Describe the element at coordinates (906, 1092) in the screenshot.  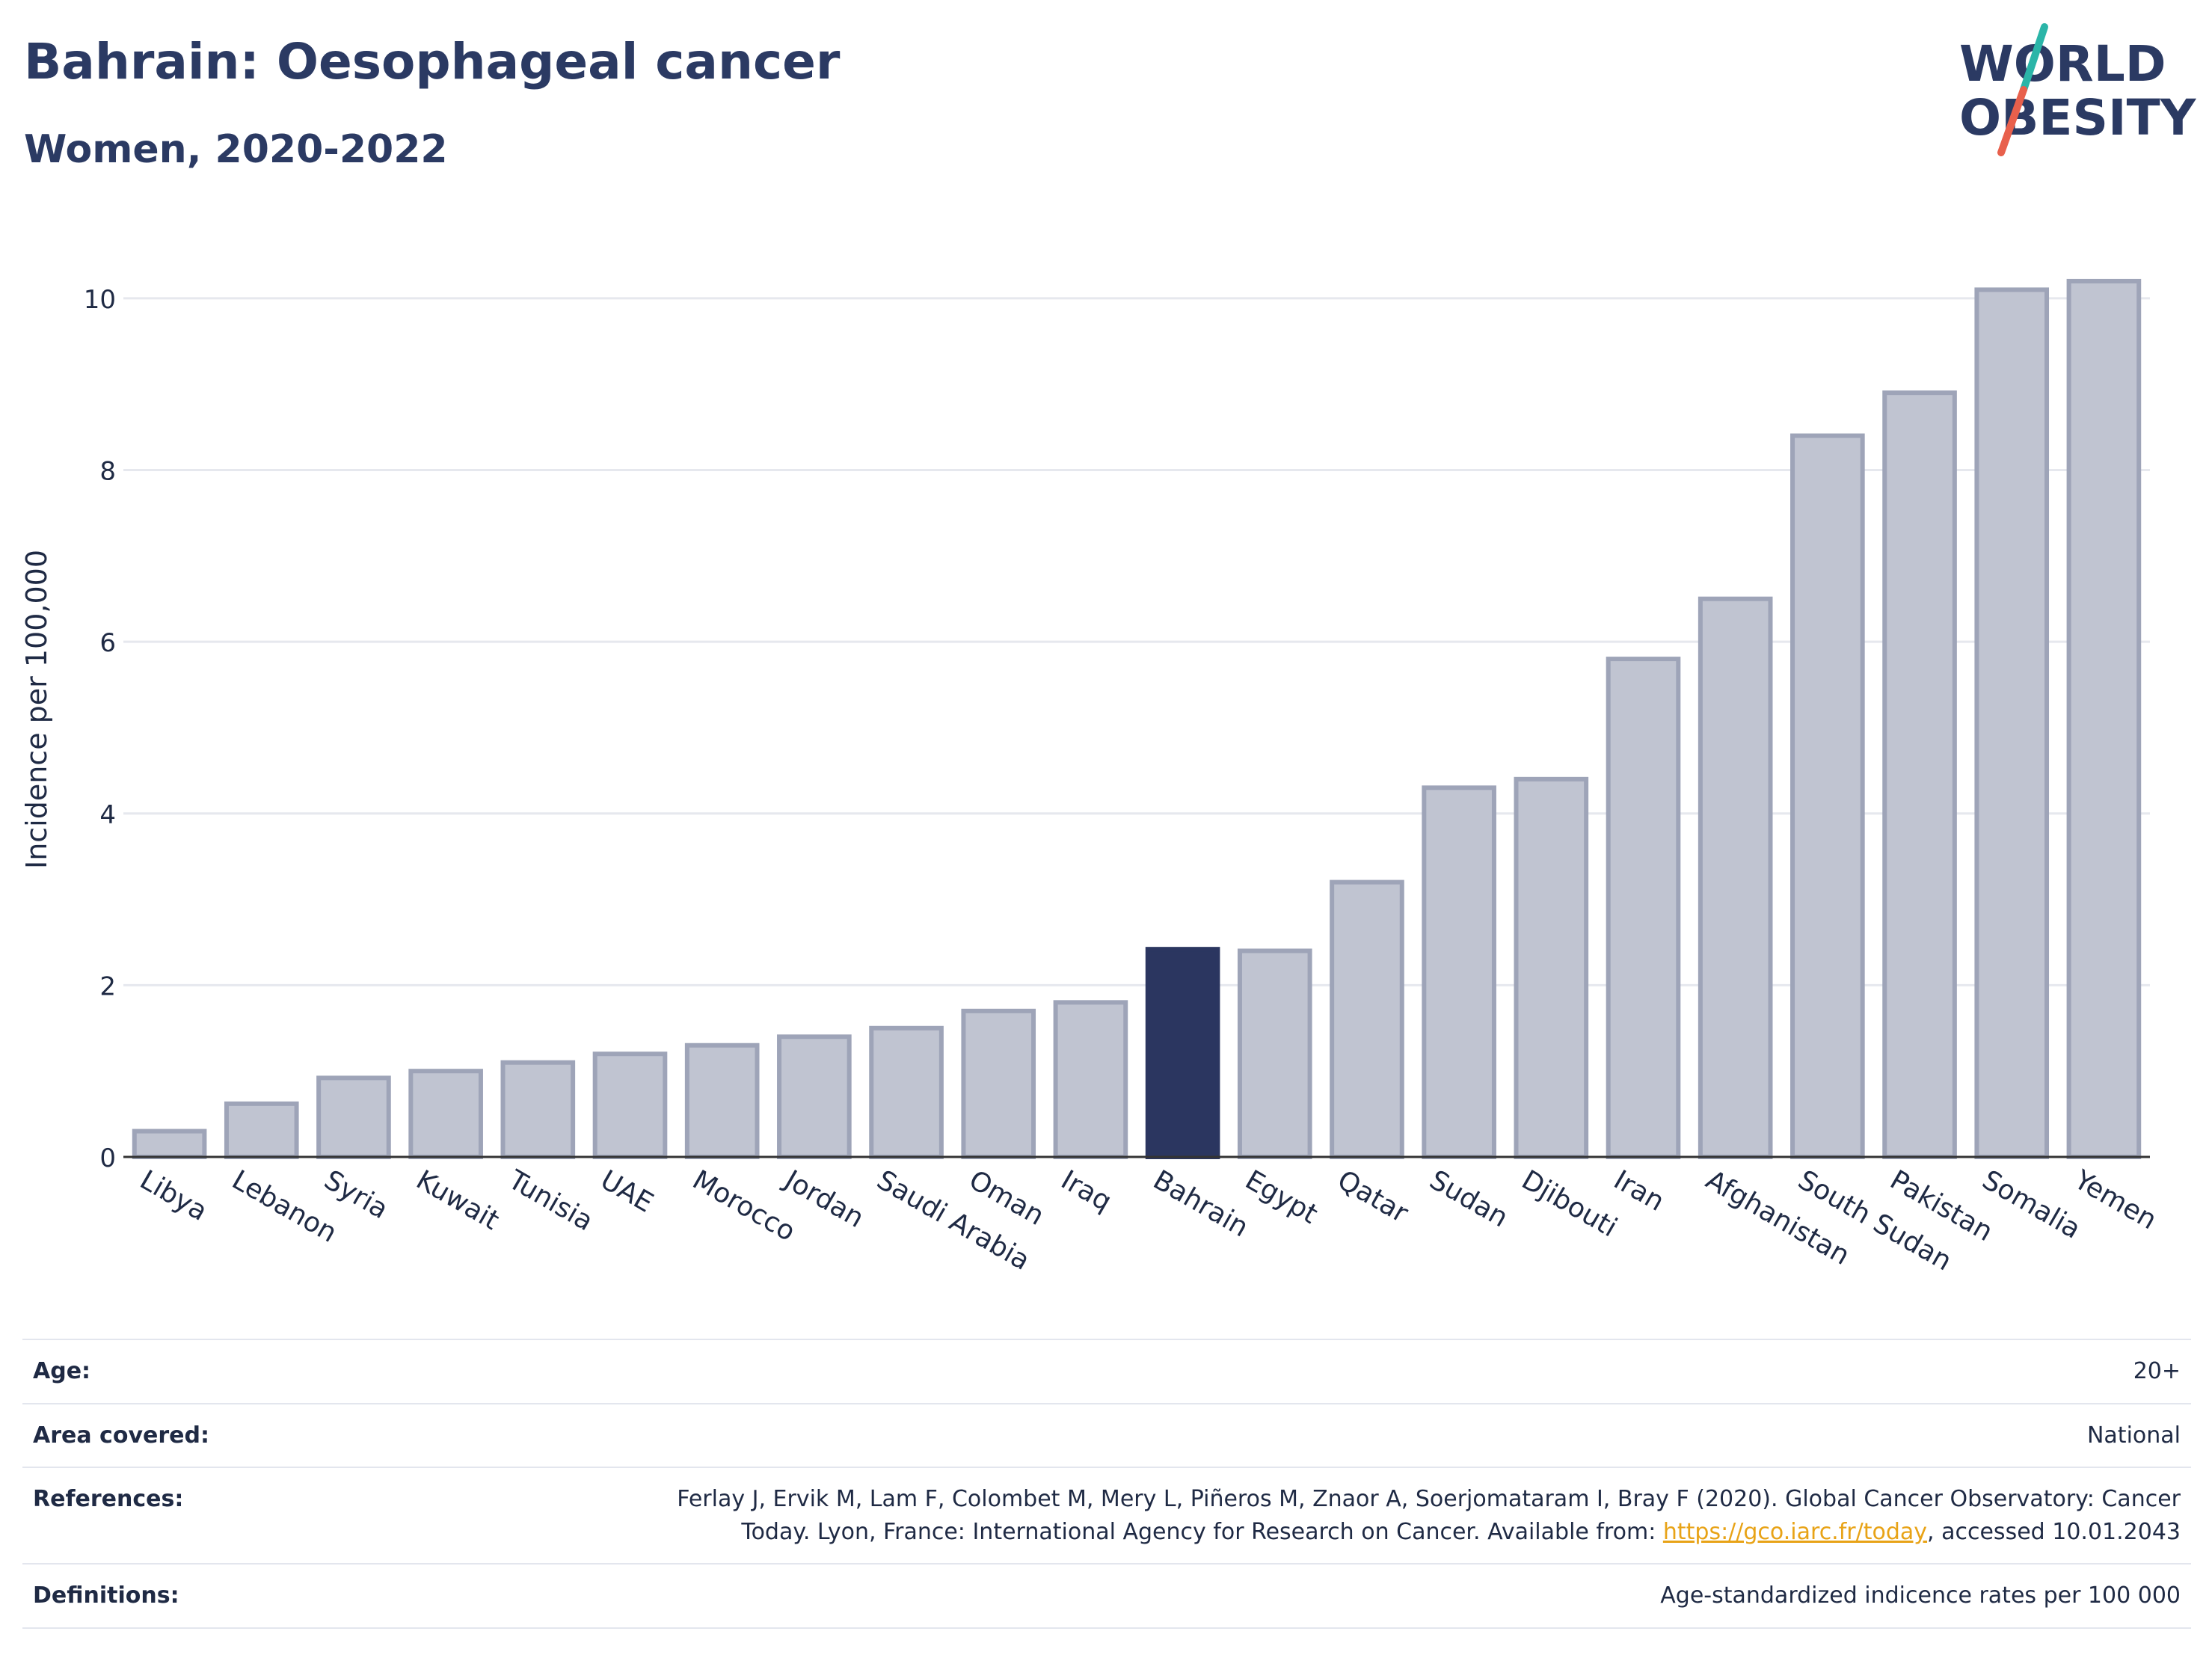
I see `bar-saudi-arabia` at that location.